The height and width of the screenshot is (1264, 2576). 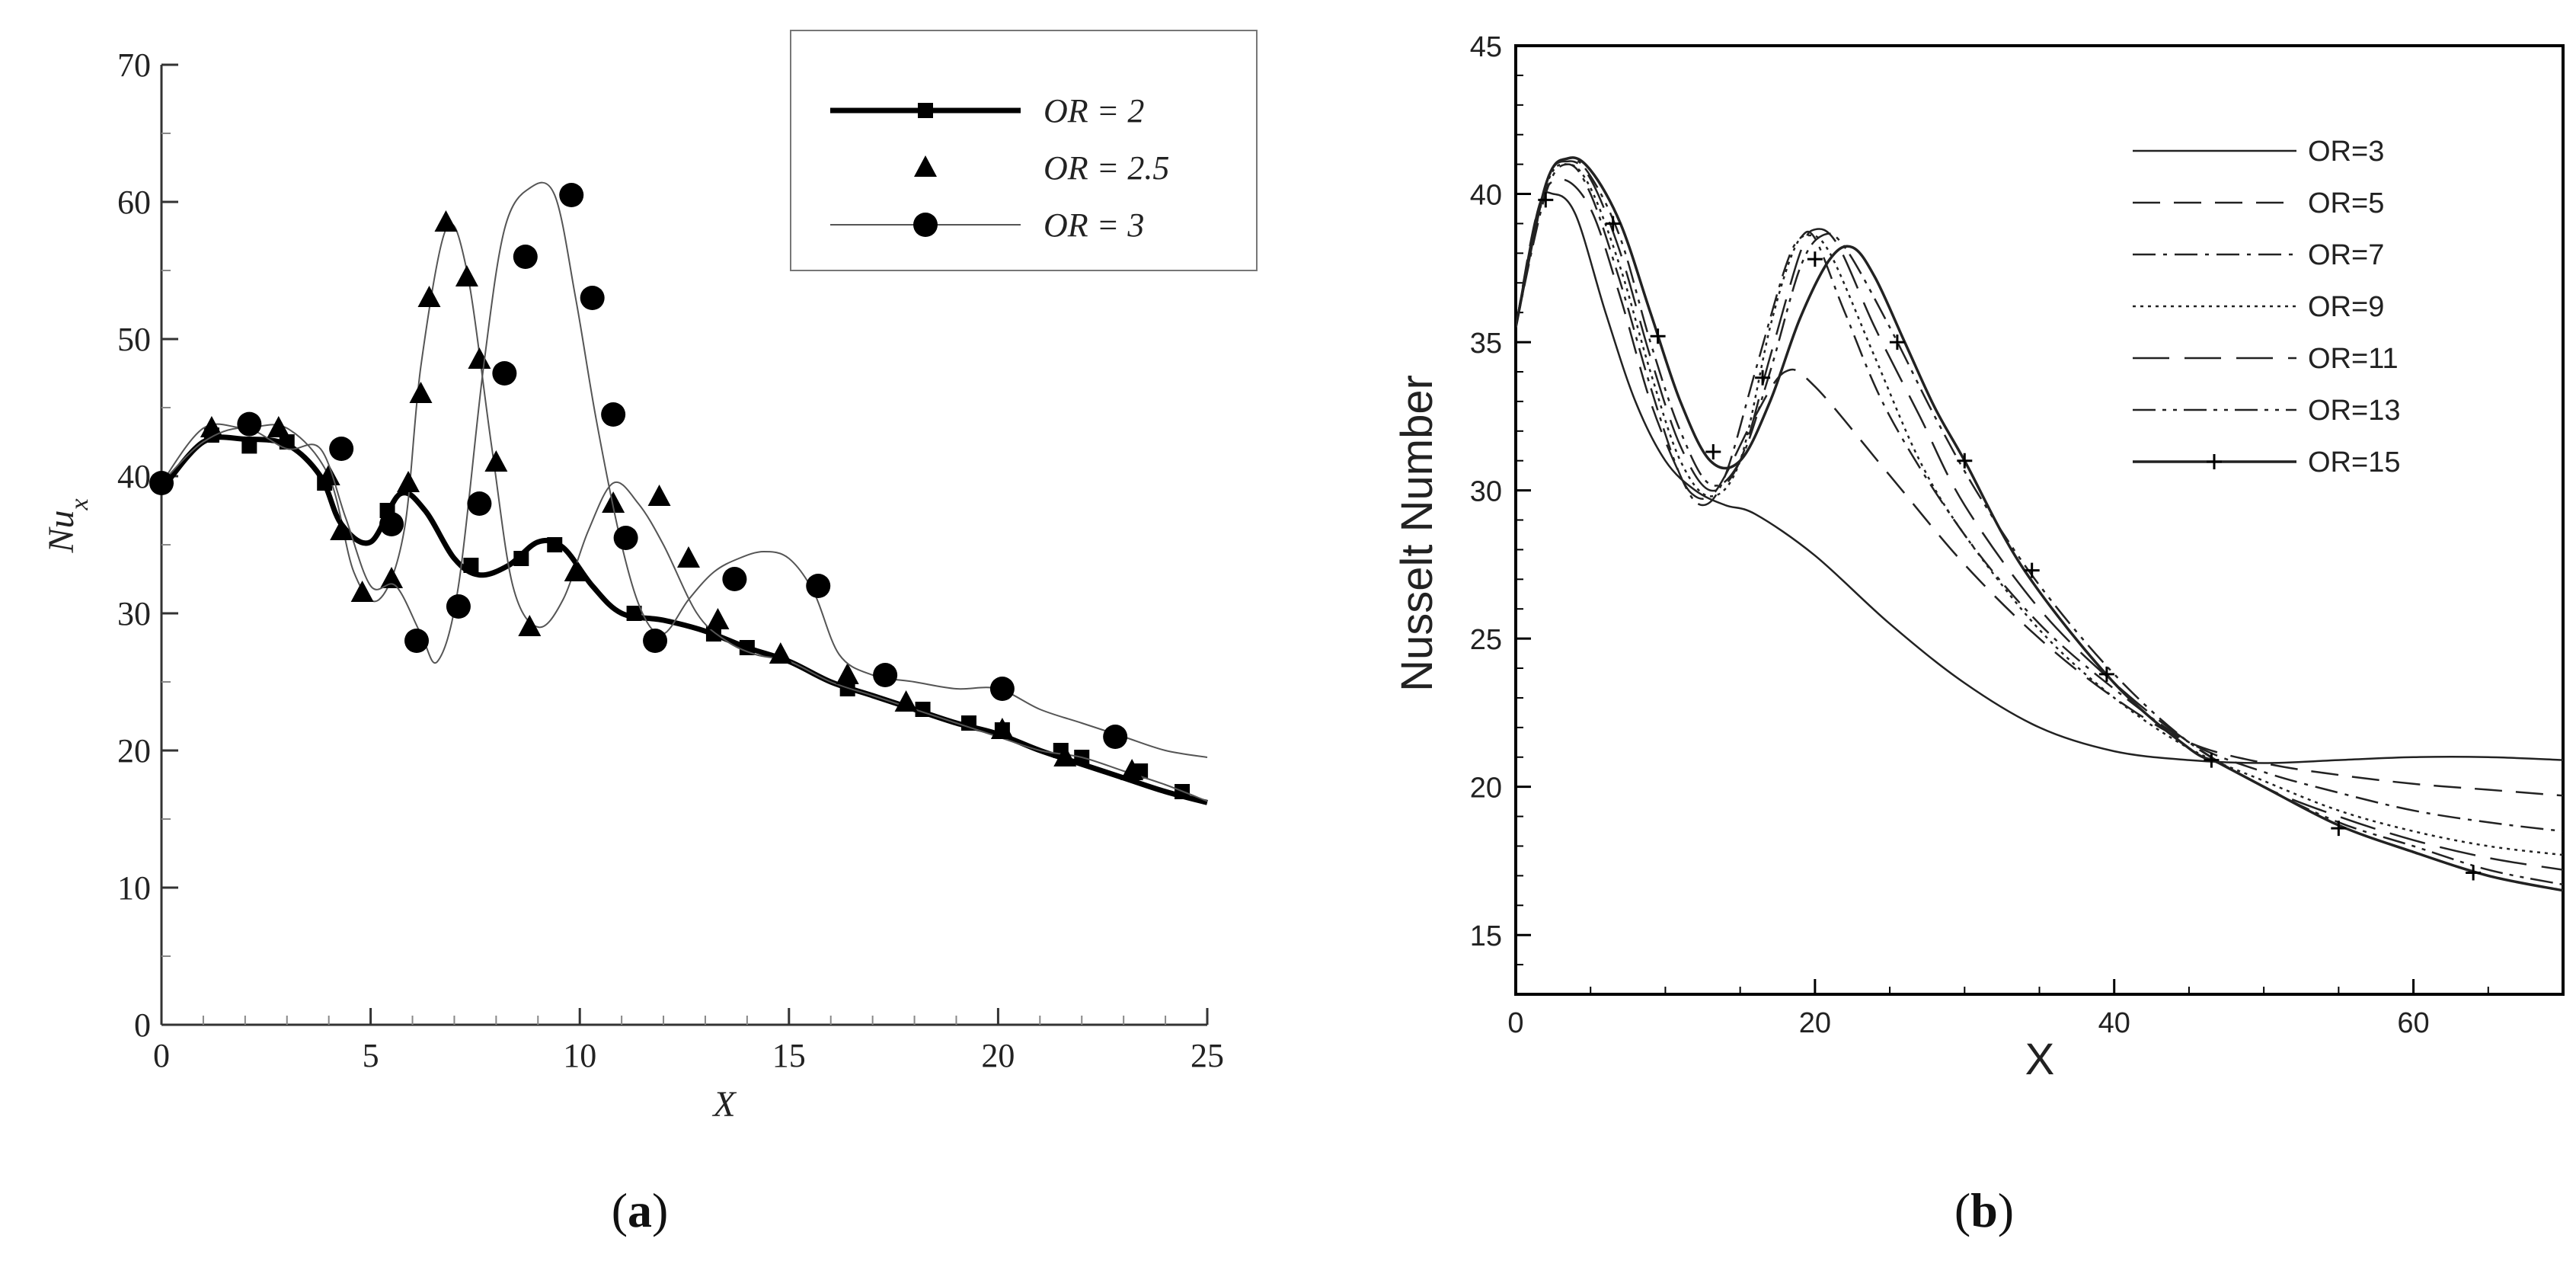 I want to click on panel-a-x-tick-label: 0, so click(x=161, y=1055).